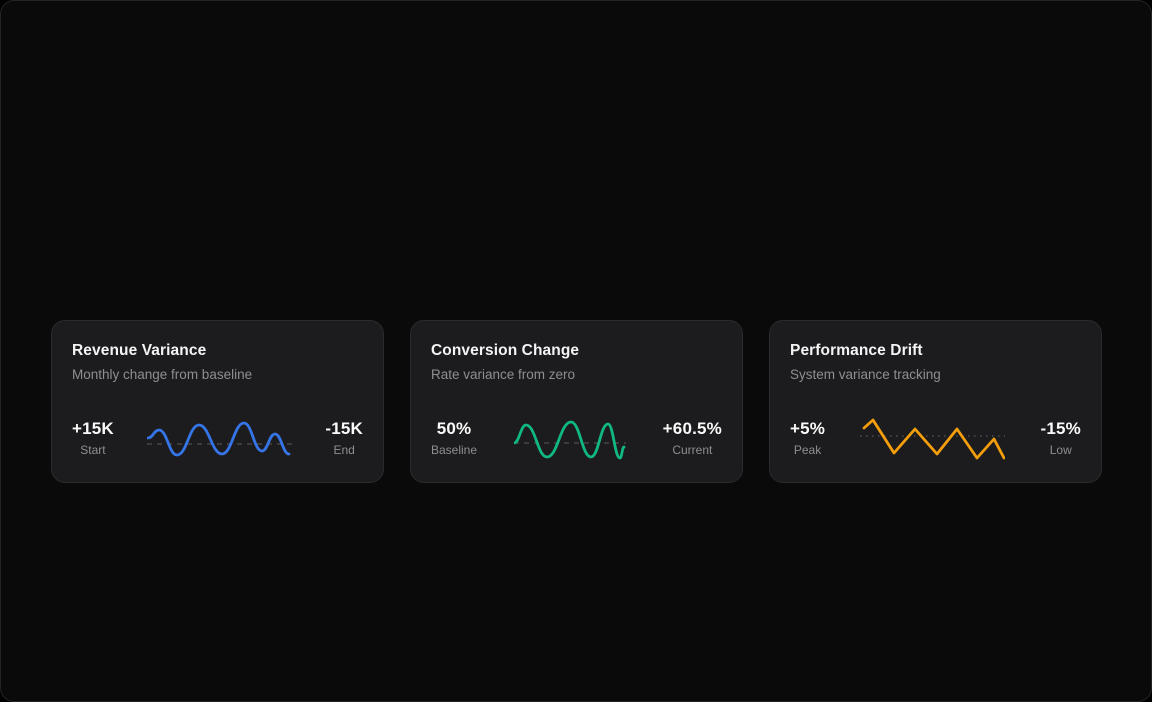  I want to click on stat-row: +15K Start -15K End, so click(217, 438).